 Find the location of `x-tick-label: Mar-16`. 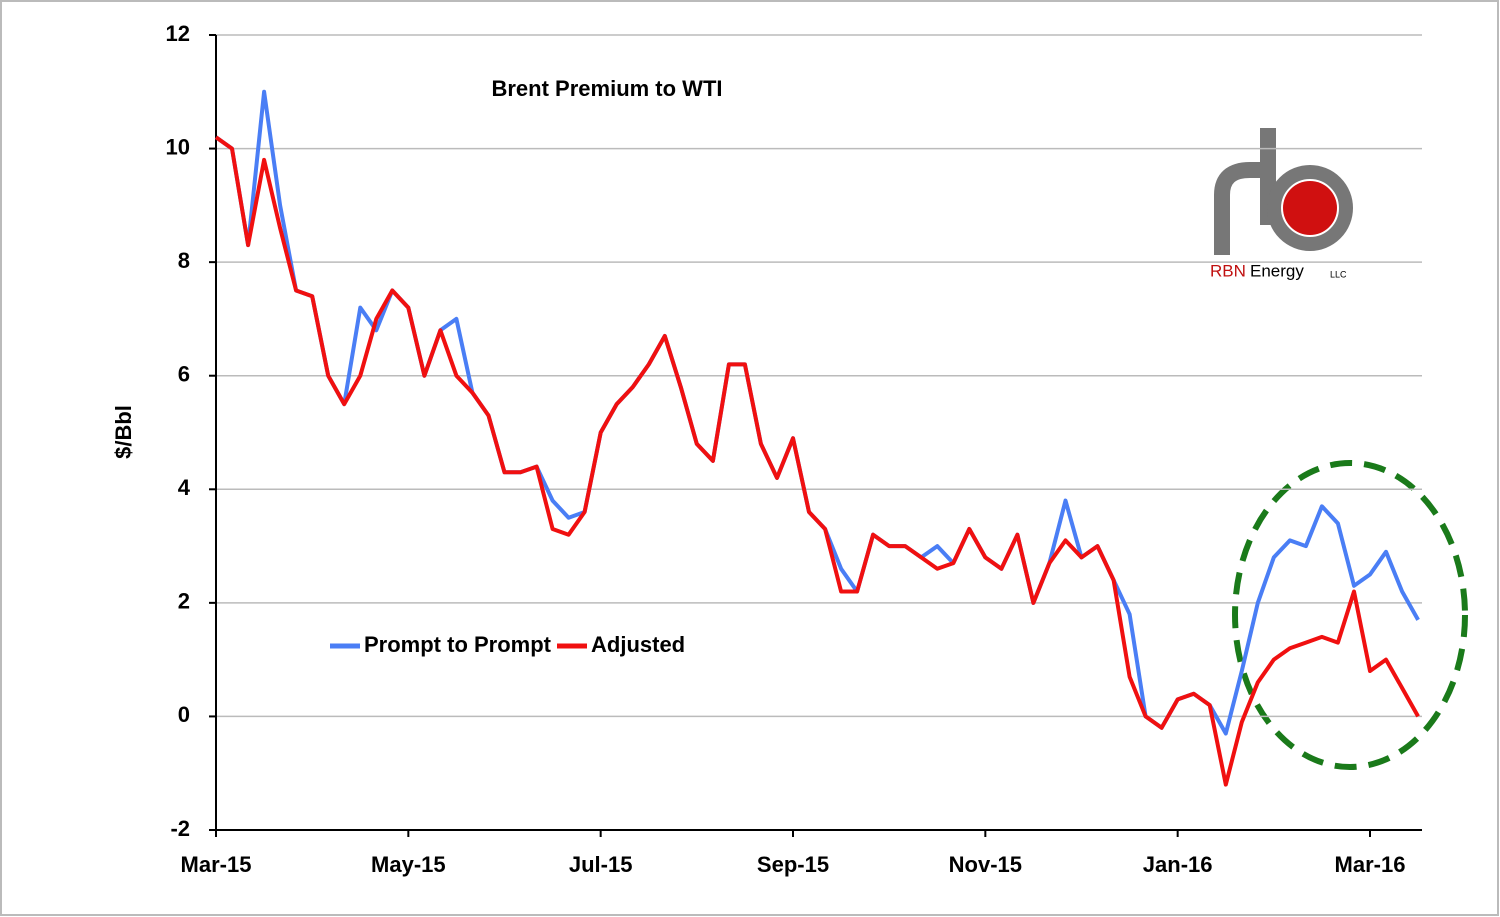

x-tick-label: Mar-16 is located at coordinates (1370, 864).